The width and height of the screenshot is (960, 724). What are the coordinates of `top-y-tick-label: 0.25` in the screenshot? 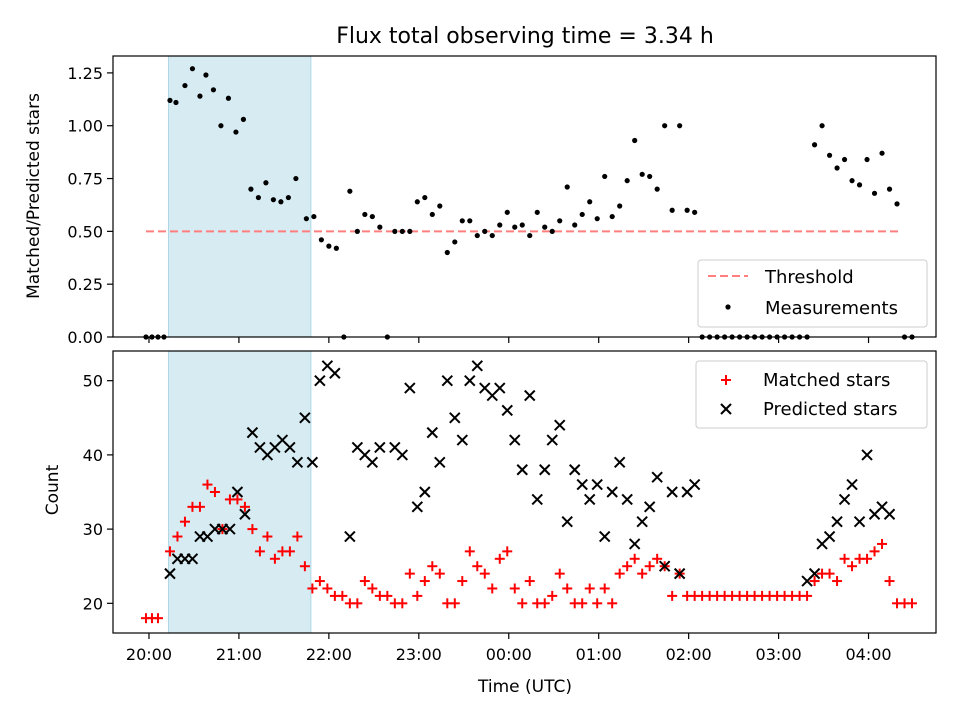 It's located at (85, 284).